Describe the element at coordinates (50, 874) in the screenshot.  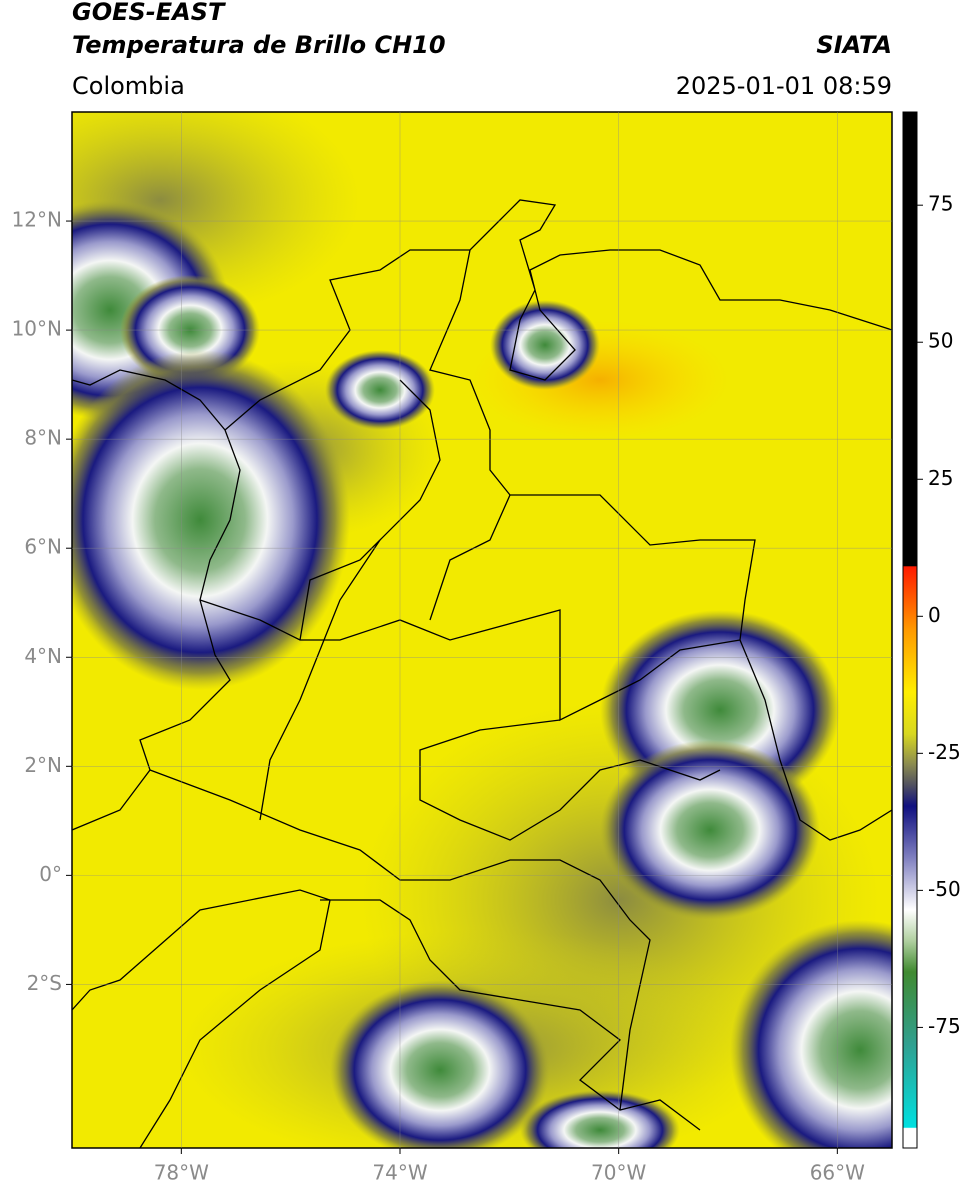
I see `y-tick-label: 0°` at that location.